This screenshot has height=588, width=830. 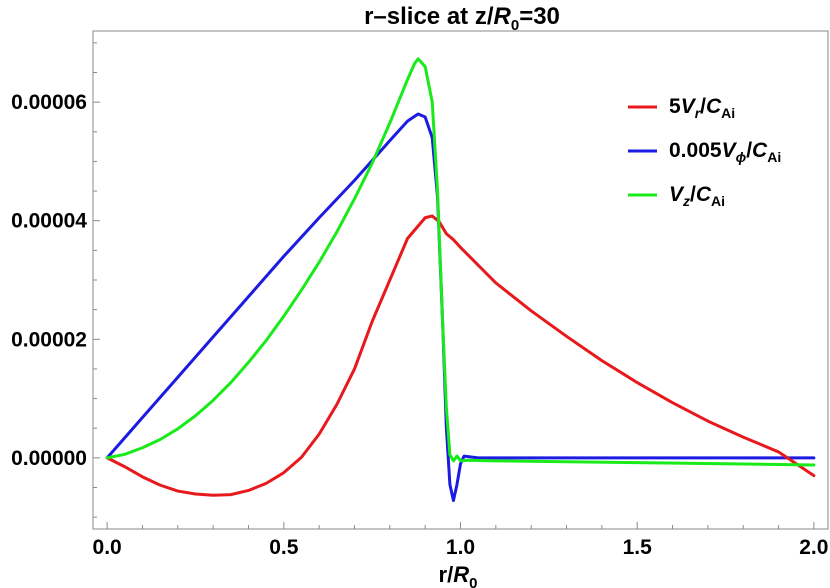 I want to click on x-tick-label: 1.0, so click(x=460, y=547).